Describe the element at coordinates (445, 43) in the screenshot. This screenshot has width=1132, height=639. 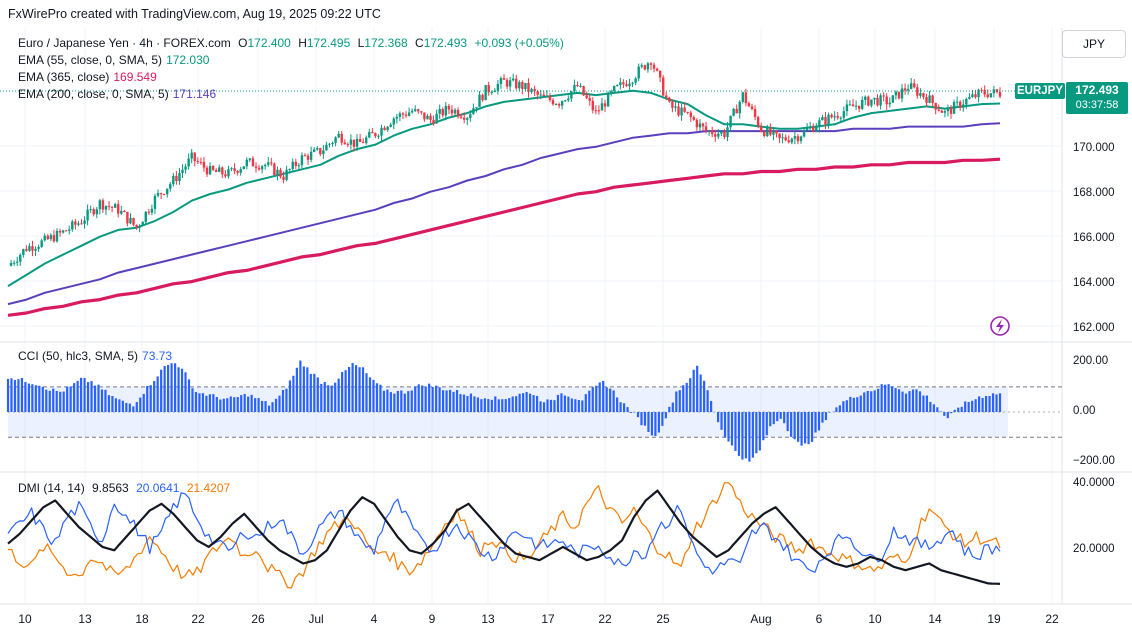
I see `legend-close: 172.493` at that location.